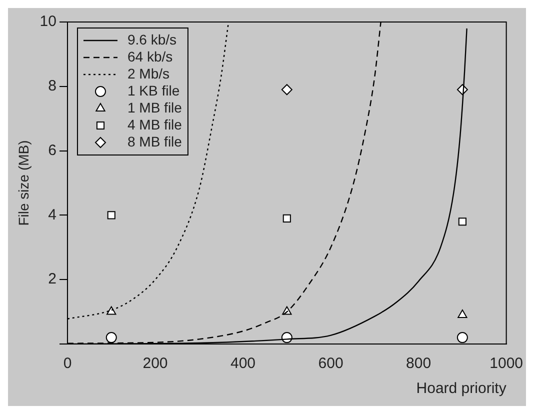 Image resolution: width=534 pixels, height=414 pixels. I want to click on x-tick-label: 0, so click(67, 363).